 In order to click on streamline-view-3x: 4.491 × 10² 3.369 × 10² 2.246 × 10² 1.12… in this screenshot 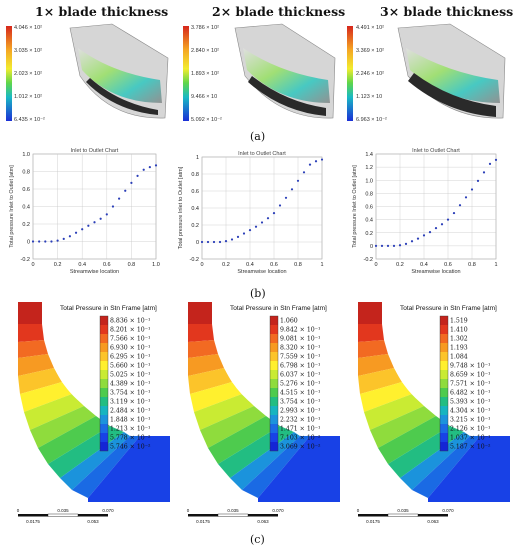, I will do `click(426, 73)`.